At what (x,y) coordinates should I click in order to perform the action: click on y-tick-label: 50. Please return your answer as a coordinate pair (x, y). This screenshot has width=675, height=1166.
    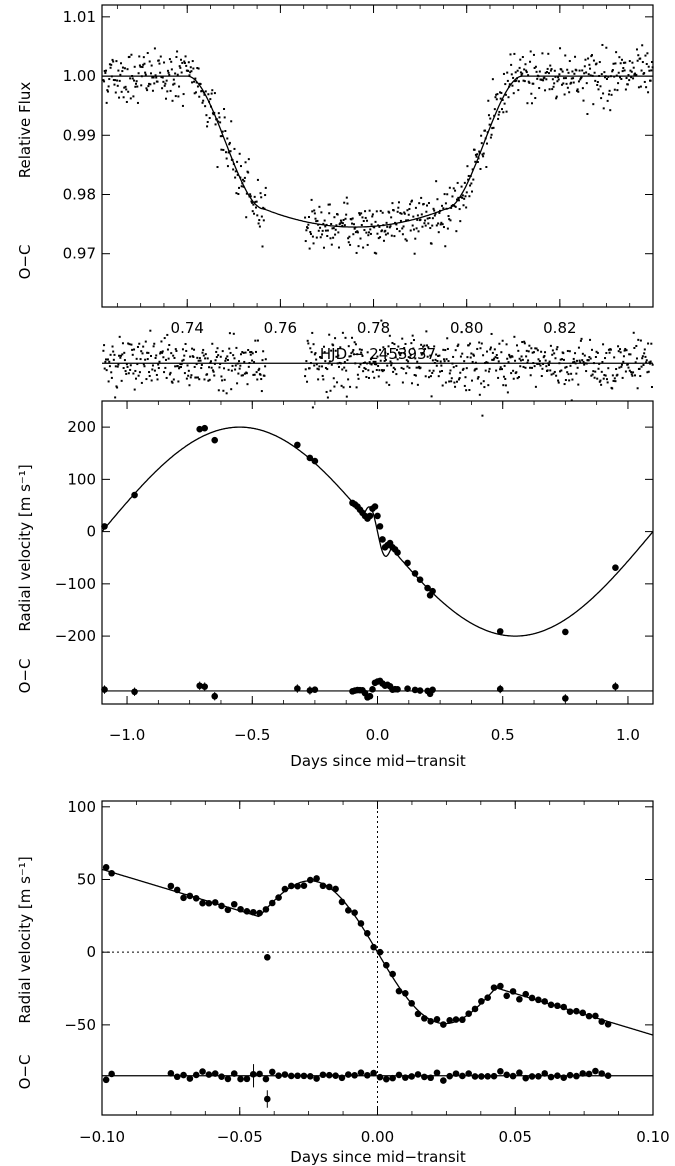
    Looking at the image, I should click on (86, 880).